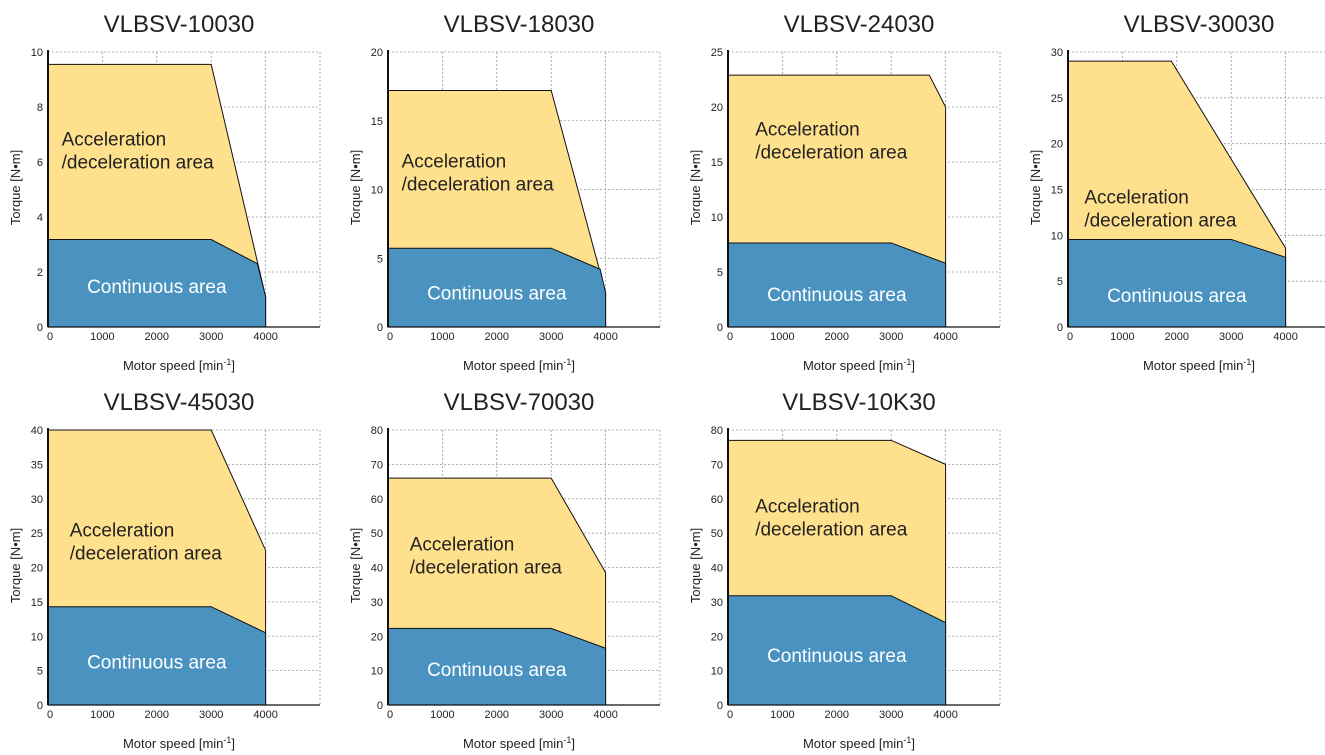 The width and height of the screenshot is (1325, 755). I want to click on continuous-area, so click(1177, 283).